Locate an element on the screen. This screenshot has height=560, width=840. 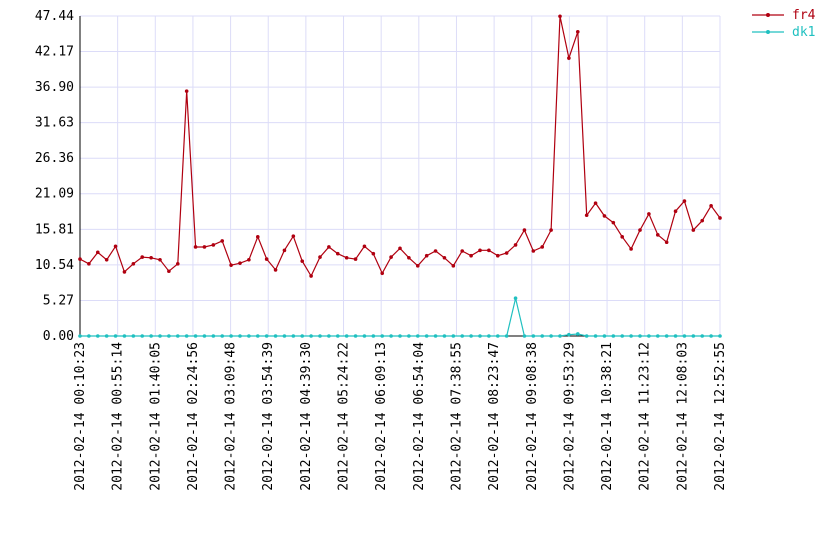
x-tick-label: 2012-02-14 11:23:12 is located at coordinates (645, 416).